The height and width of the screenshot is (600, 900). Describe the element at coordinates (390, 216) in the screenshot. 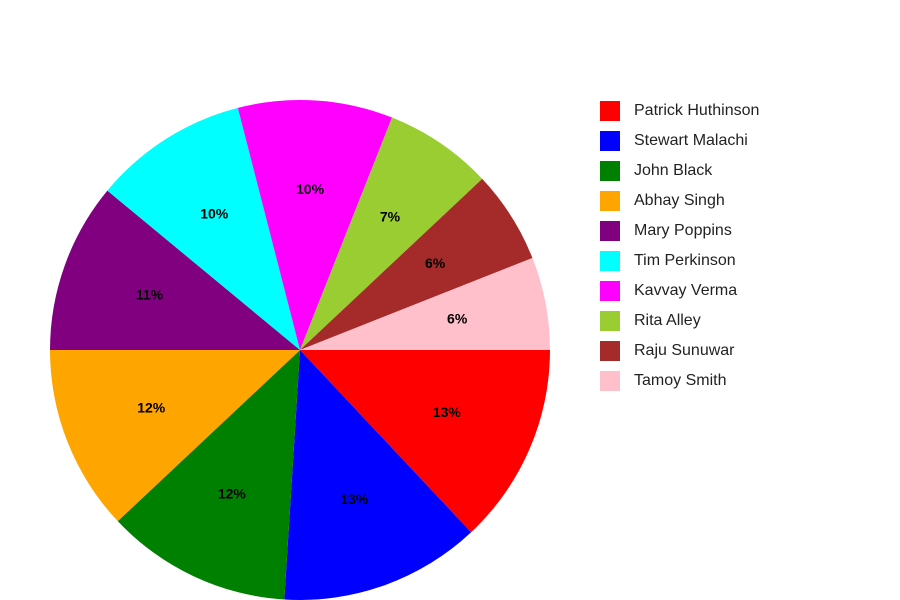

I see `slice-value-label: 7%` at that location.